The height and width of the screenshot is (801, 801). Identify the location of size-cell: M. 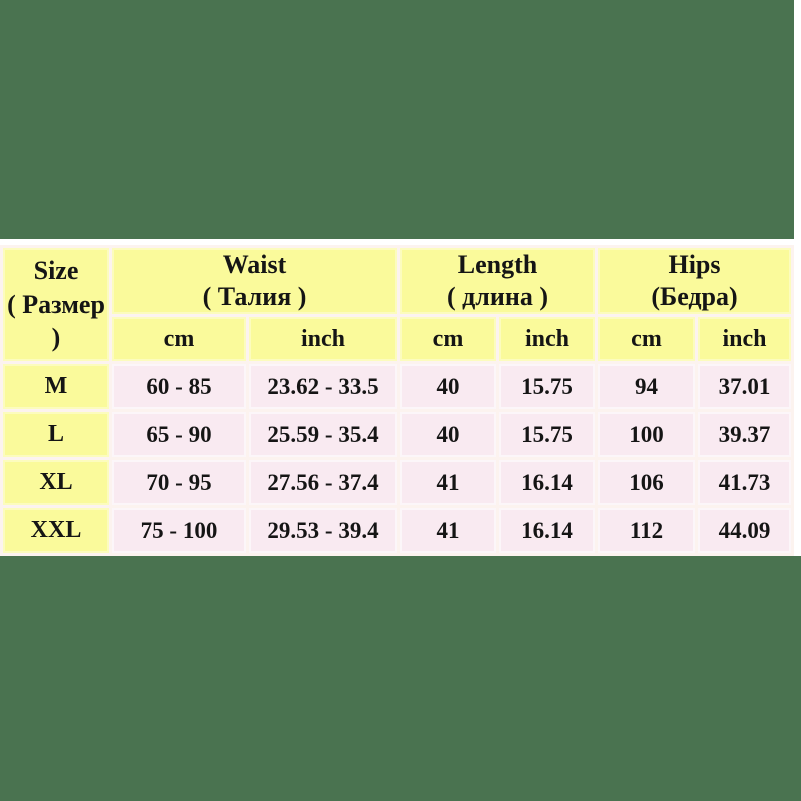
(56, 386).